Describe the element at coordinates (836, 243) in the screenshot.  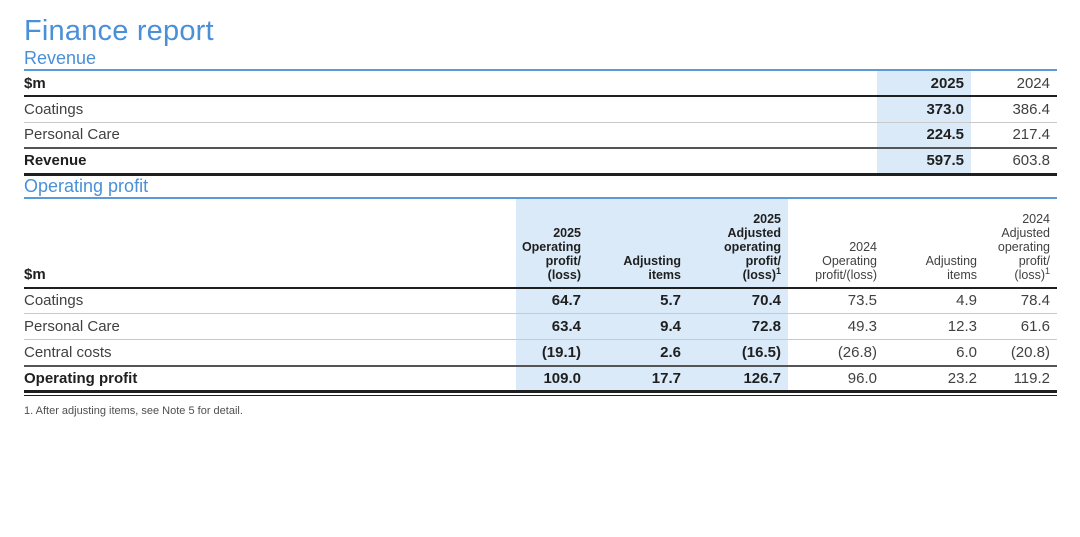
I see `column-header-2024-operating-profit-loss: 2024 Operating profit/(loss)` at that location.